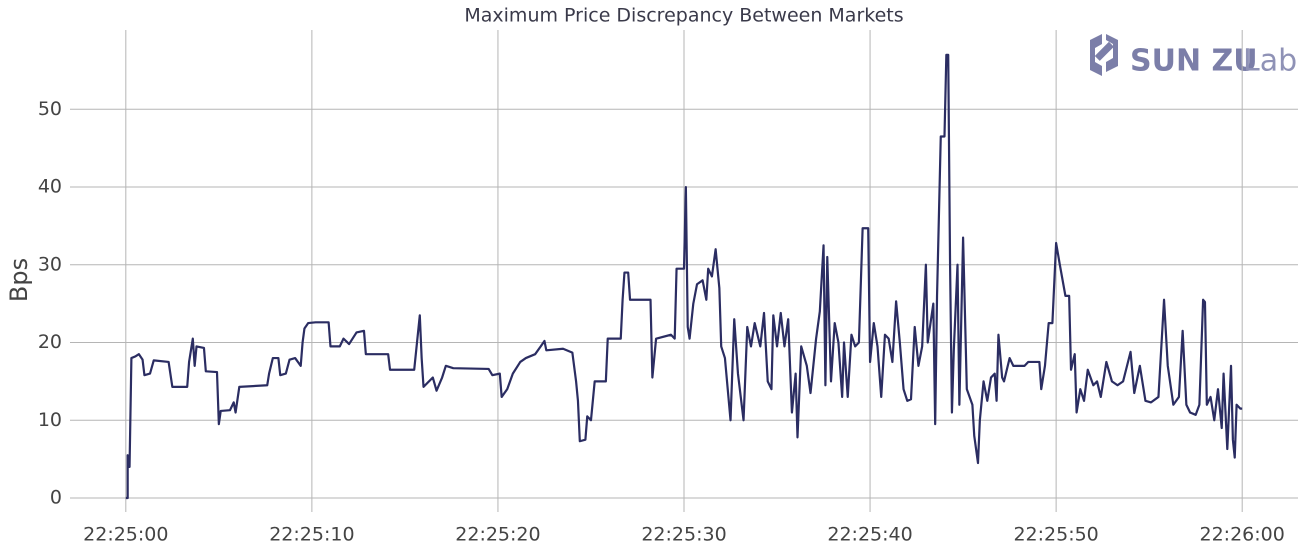 This screenshot has height=553, width=1305. What do you see at coordinates (50, 187) in the screenshot?
I see `y-tick-label: 40` at bounding box center [50, 187].